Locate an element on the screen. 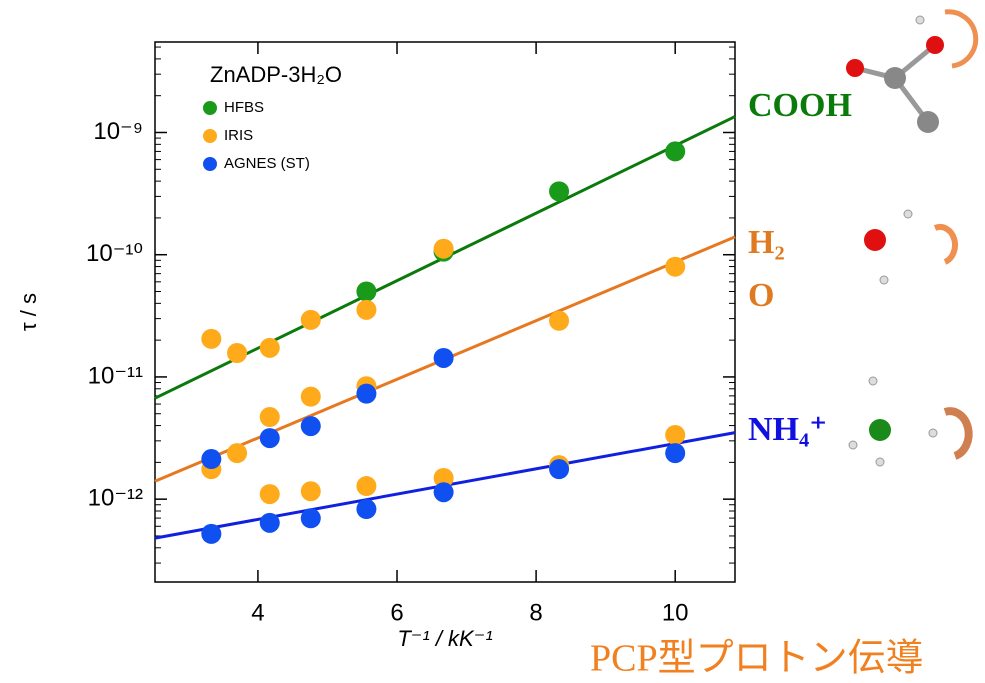 This screenshot has height=683, width=985. y-tick-label: 10⁻¹¹ is located at coordinates (115, 375).